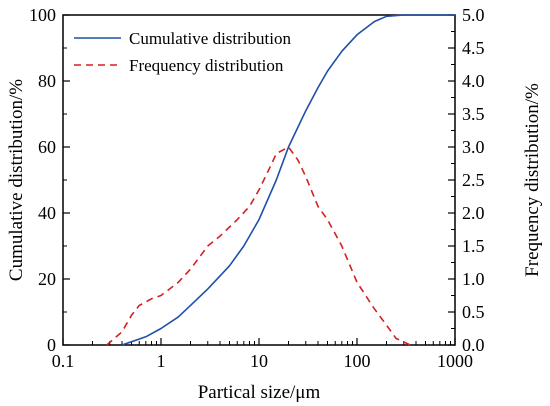  I want to click on right-y-tick-label: 3.5, so click(473, 114).